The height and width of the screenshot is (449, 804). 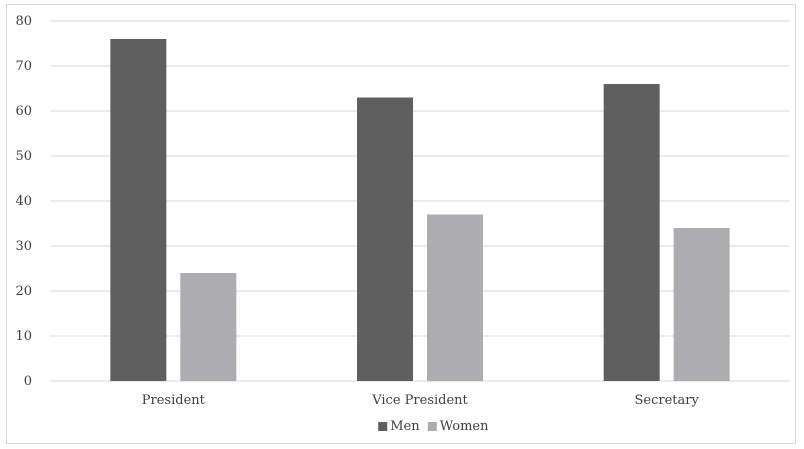 What do you see at coordinates (138, 210) in the screenshot?
I see `bar-men-president` at bounding box center [138, 210].